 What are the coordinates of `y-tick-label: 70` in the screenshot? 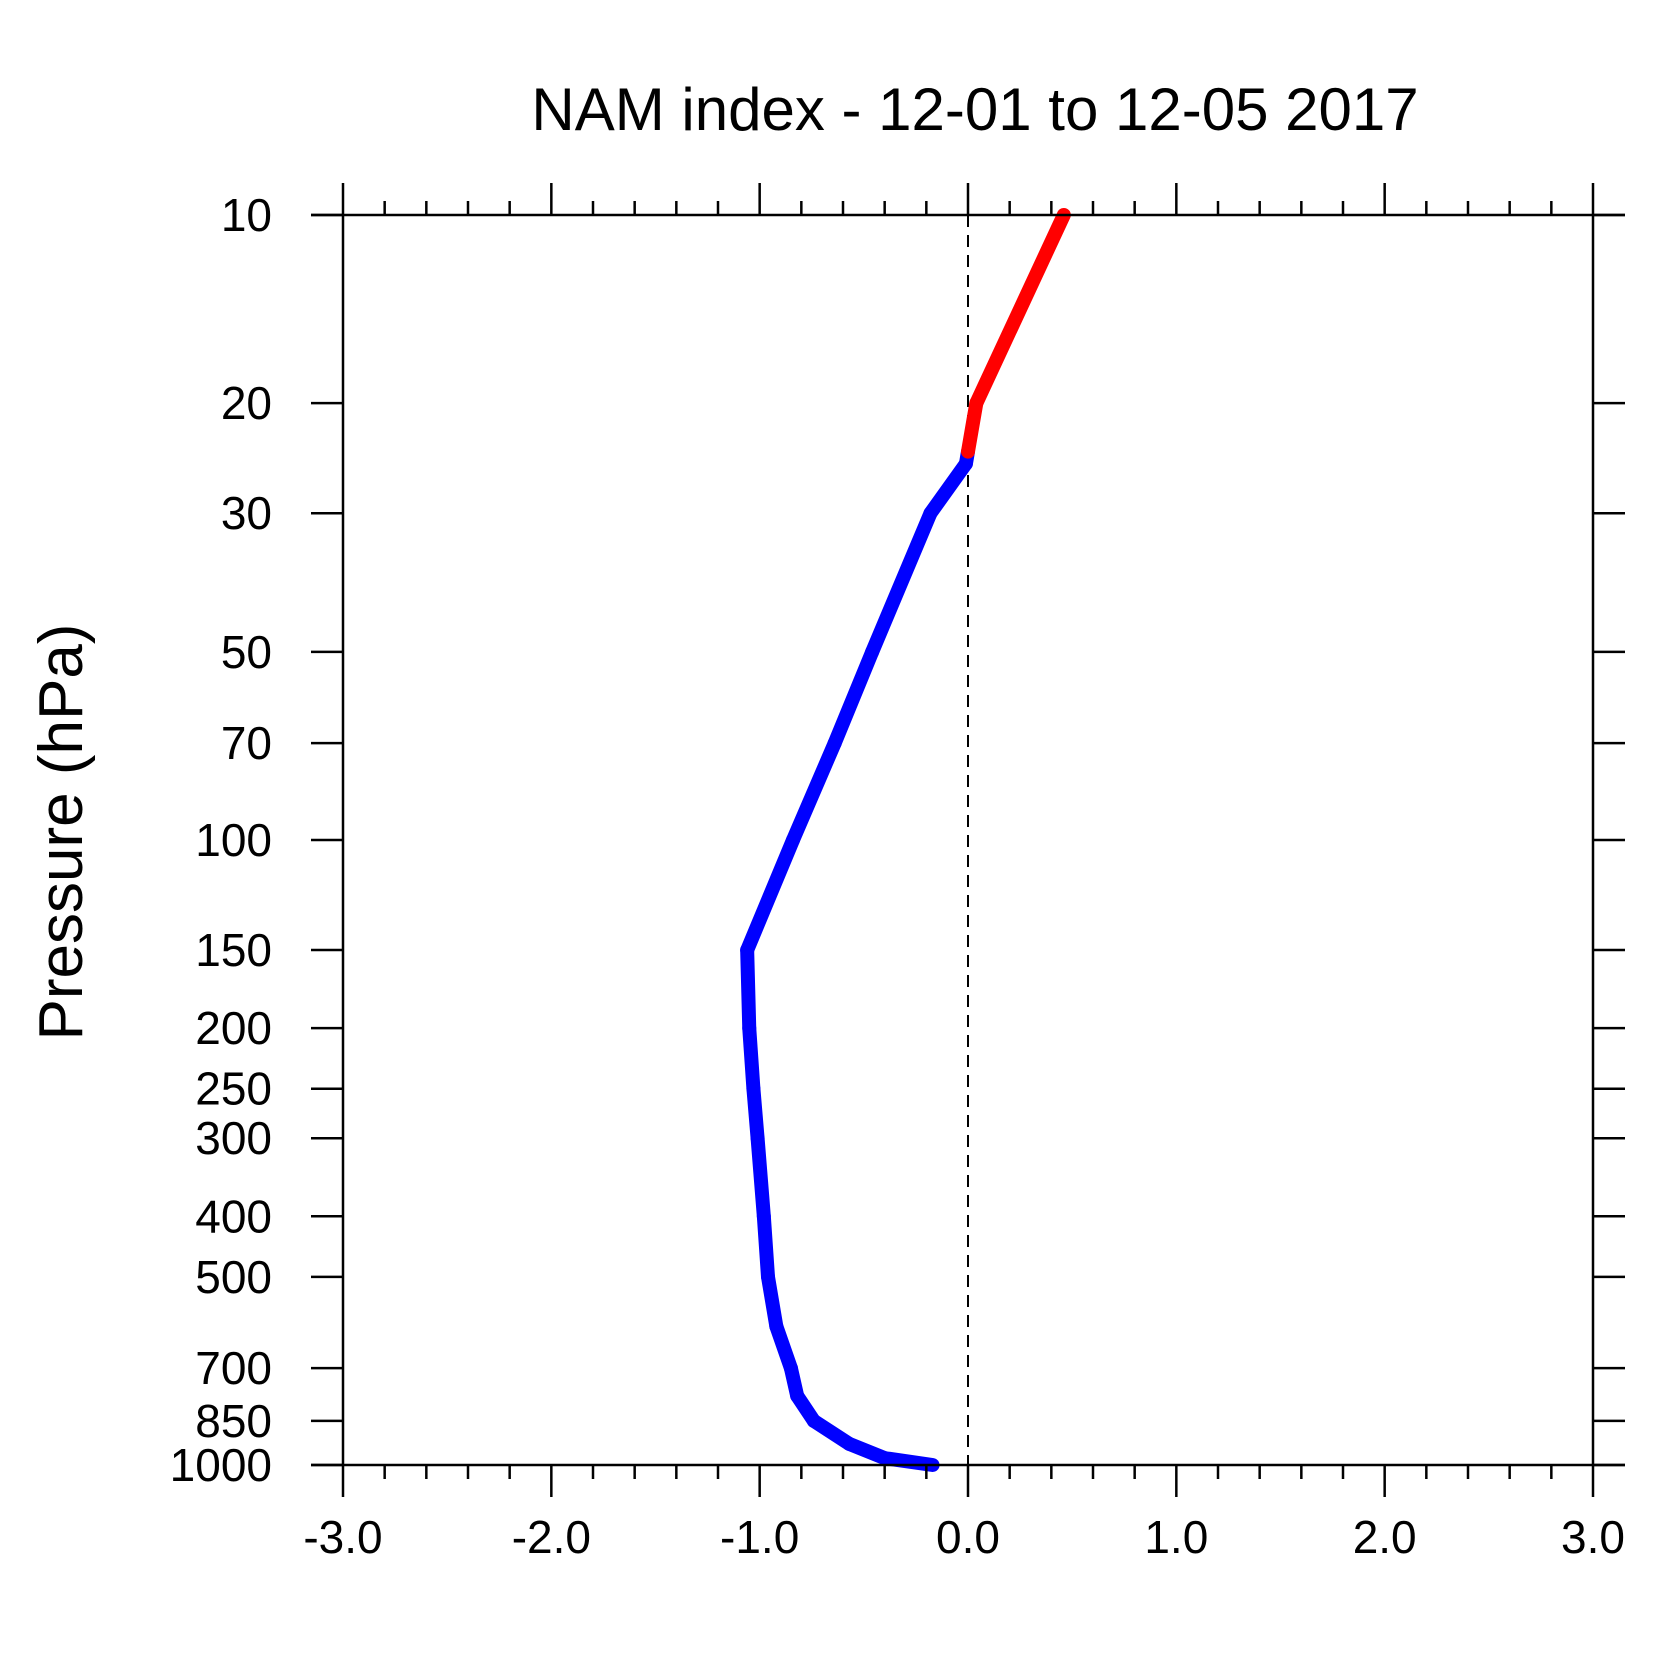 It's located at (246, 743).